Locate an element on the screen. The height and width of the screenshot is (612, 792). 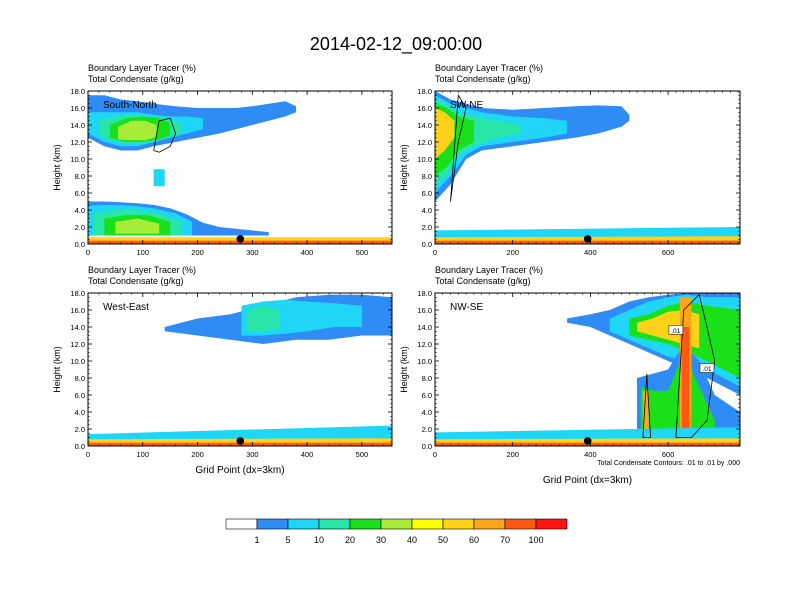
panel-title-tracer: Boundary Layer Tracer (%) is located at coordinates (489, 68).